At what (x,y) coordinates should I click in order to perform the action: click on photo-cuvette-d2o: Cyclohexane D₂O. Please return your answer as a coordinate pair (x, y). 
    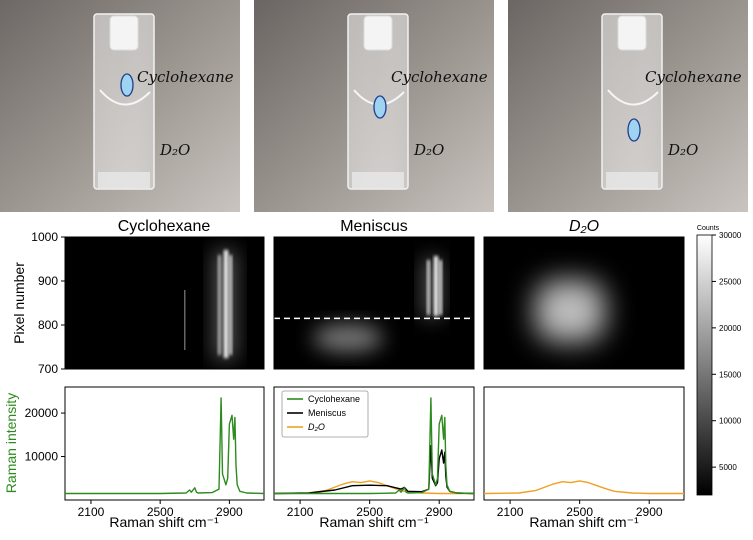
    Looking at the image, I should click on (628, 106).